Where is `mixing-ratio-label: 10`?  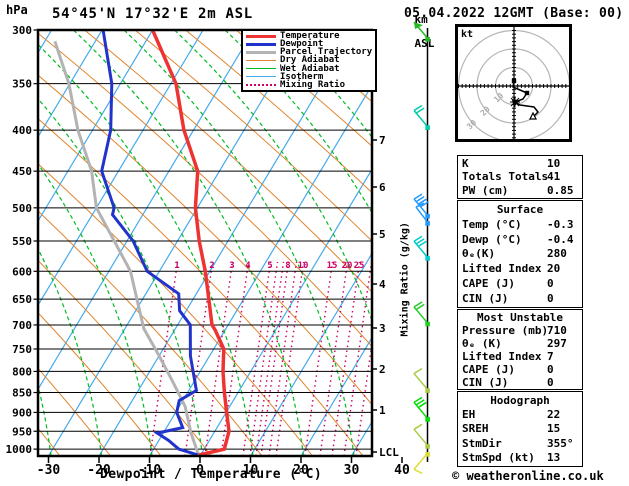
mixing-ratio-label: 10 is located at coordinates (303, 266).